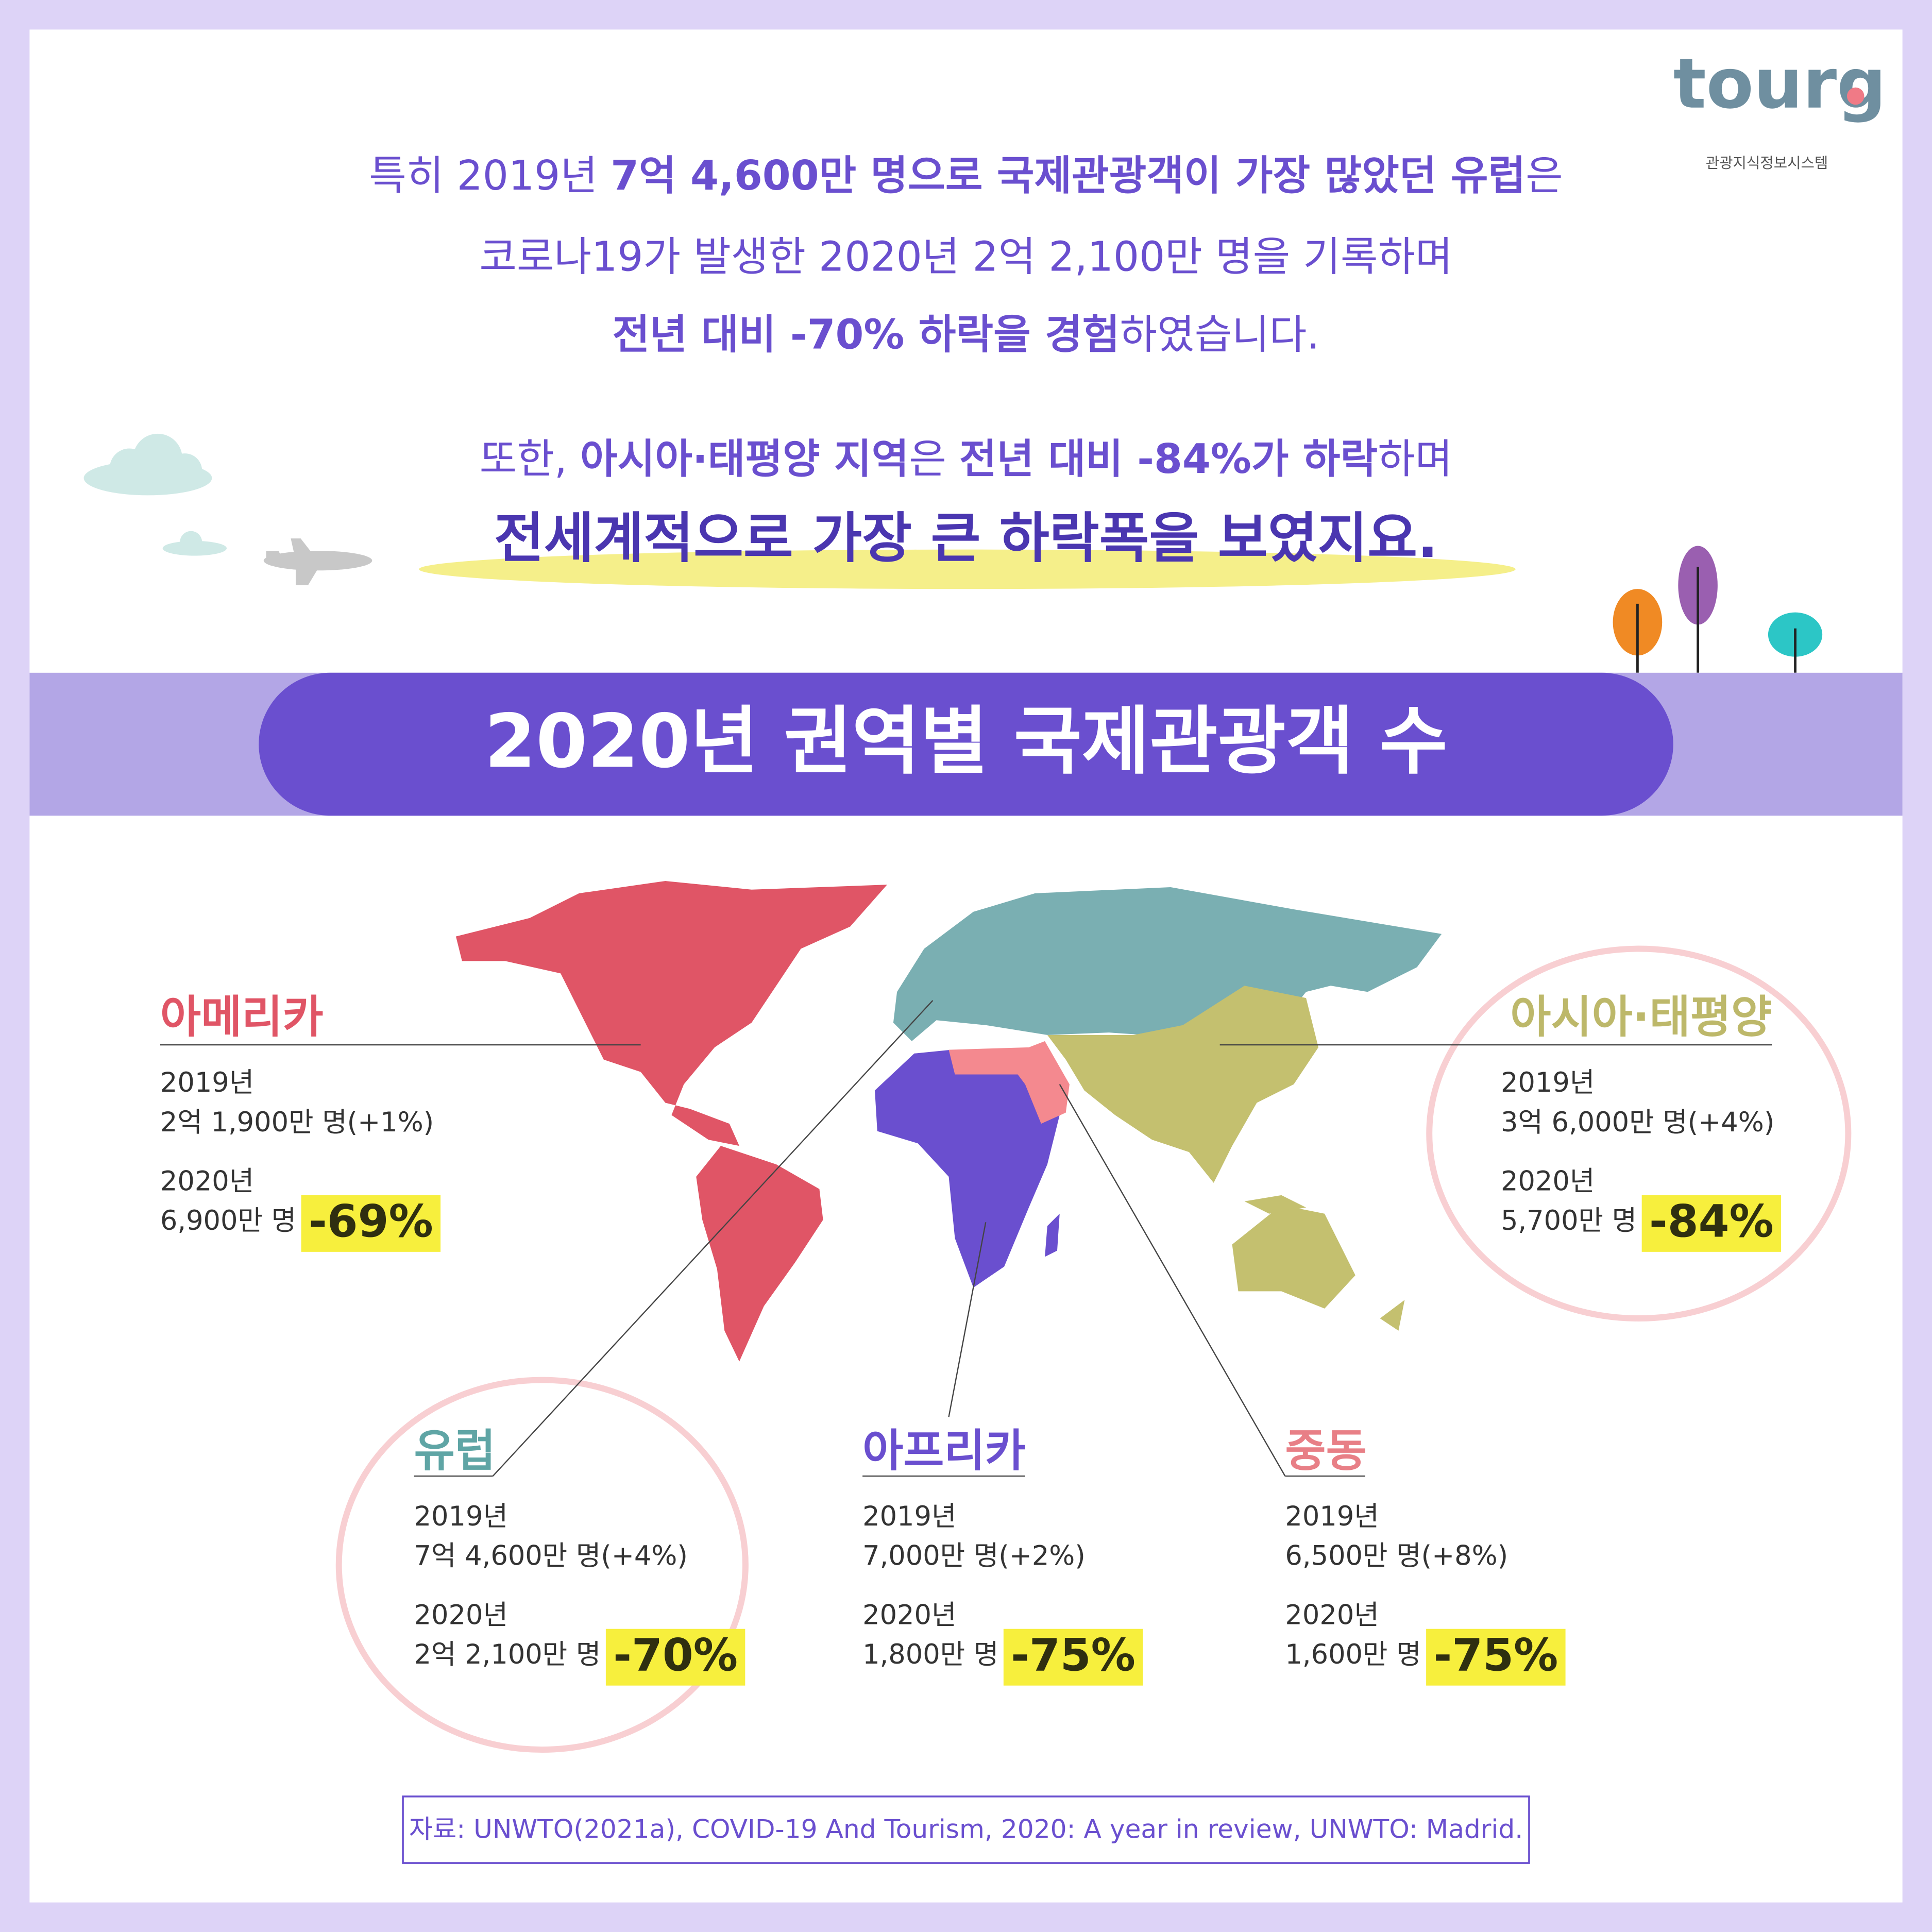 This screenshot has height=1932, width=1932. I want to click on region-name: 아프리카, so click(944, 1451).